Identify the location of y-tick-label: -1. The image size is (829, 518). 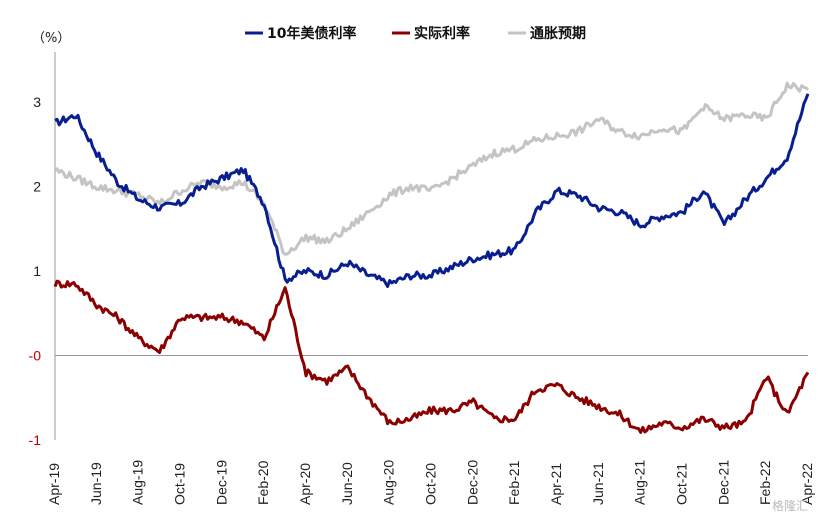
(35, 440).